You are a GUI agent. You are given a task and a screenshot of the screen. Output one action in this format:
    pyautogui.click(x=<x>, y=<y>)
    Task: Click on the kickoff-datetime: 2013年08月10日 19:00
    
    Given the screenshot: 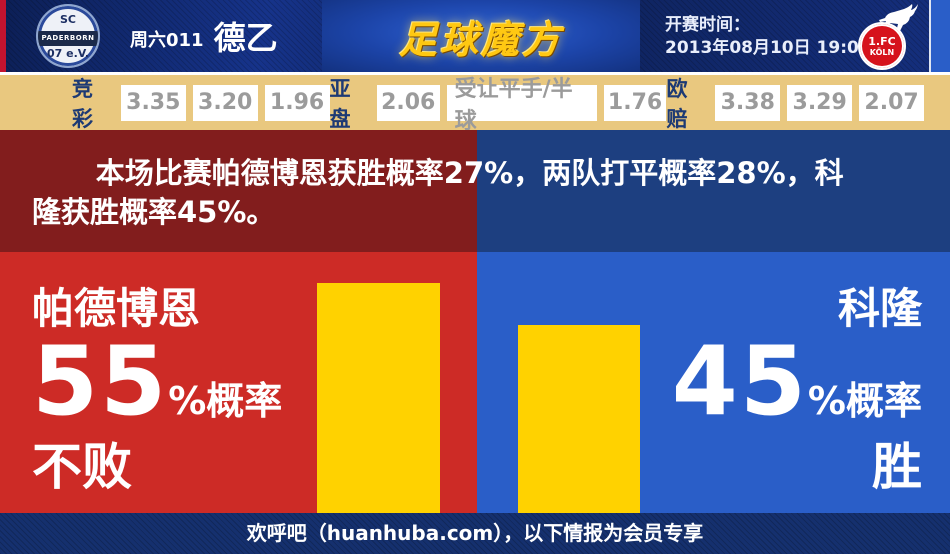 What is the action you would take?
    pyautogui.click(x=768, y=48)
    